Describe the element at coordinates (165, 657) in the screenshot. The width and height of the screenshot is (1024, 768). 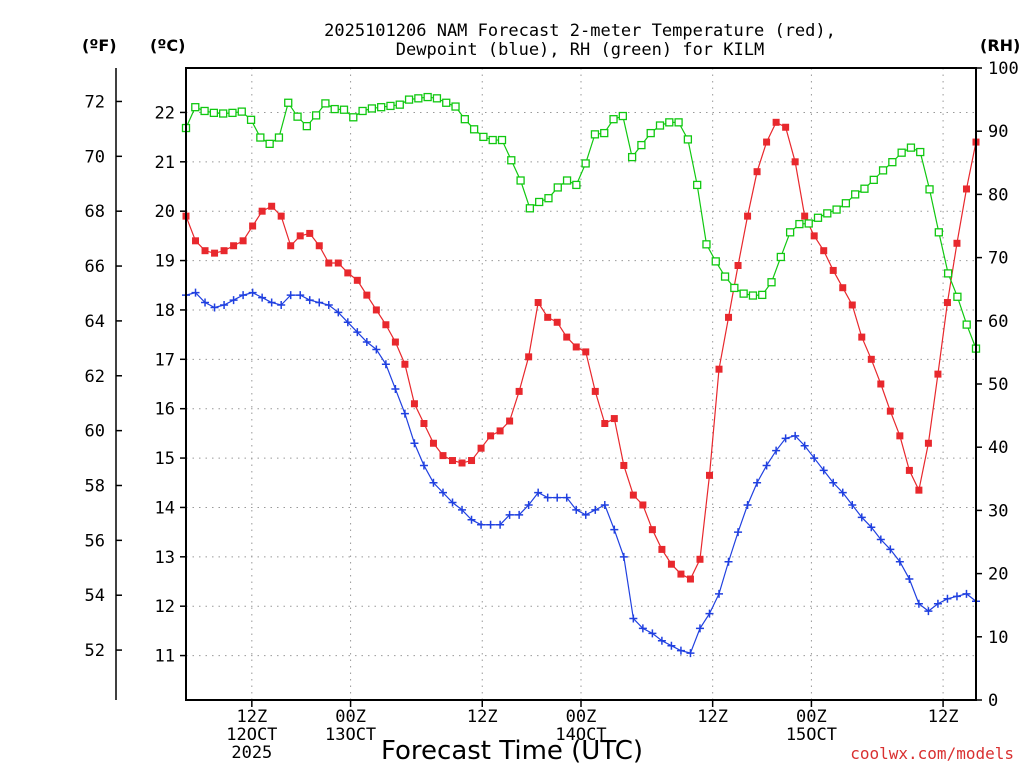
I see `celsius-tick-label: 11` at that location.